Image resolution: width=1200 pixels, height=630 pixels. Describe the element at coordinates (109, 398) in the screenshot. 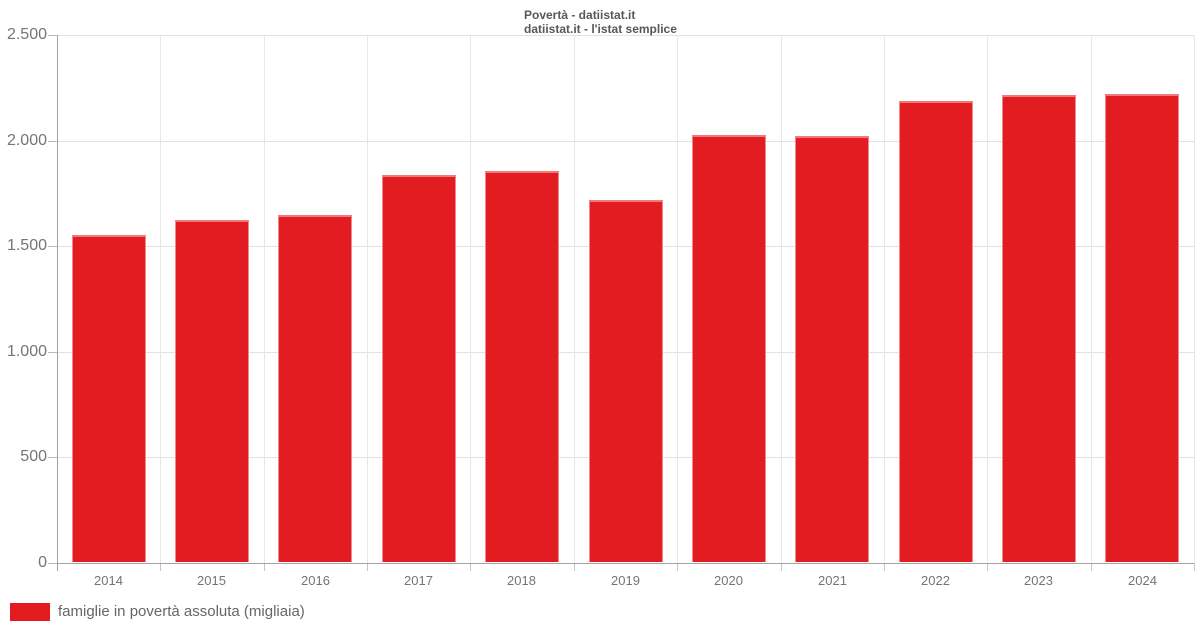

I see `bar-2014` at that location.